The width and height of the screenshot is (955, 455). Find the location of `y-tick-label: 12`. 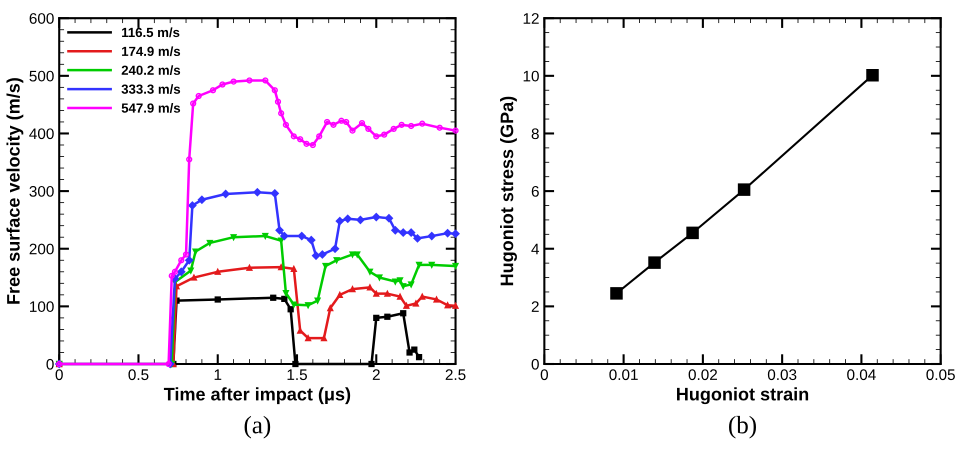

y-tick-label: 12 is located at coordinates (531, 18).